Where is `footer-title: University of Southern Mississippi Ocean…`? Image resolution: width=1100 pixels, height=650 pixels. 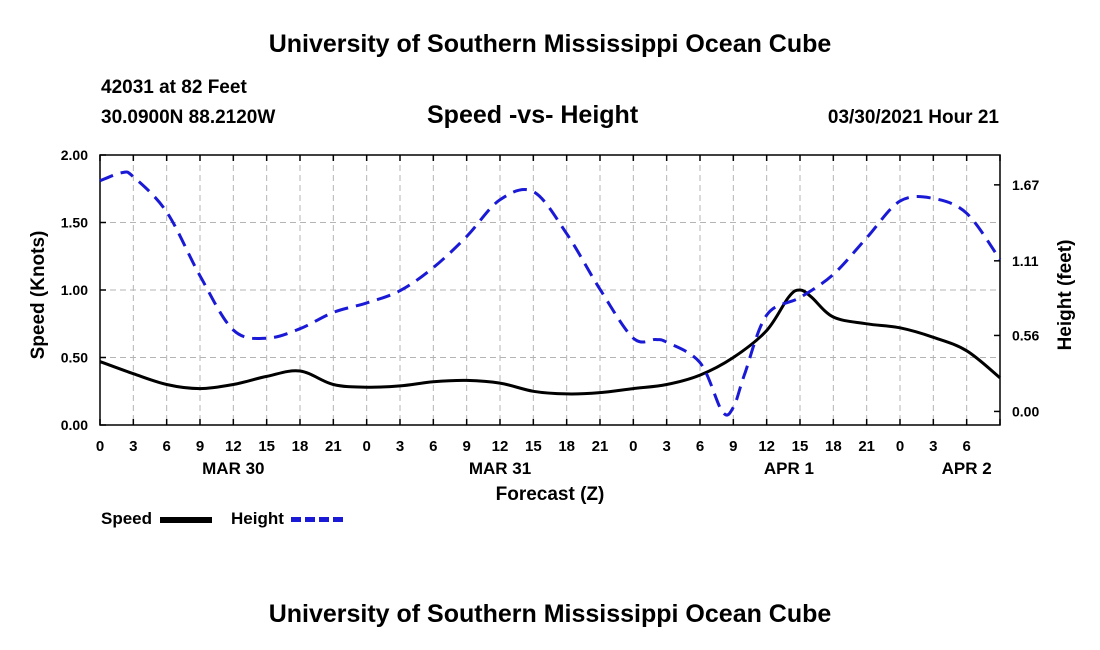 footer-title: University of Southern Mississippi Ocean… is located at coordinates (550, 614).